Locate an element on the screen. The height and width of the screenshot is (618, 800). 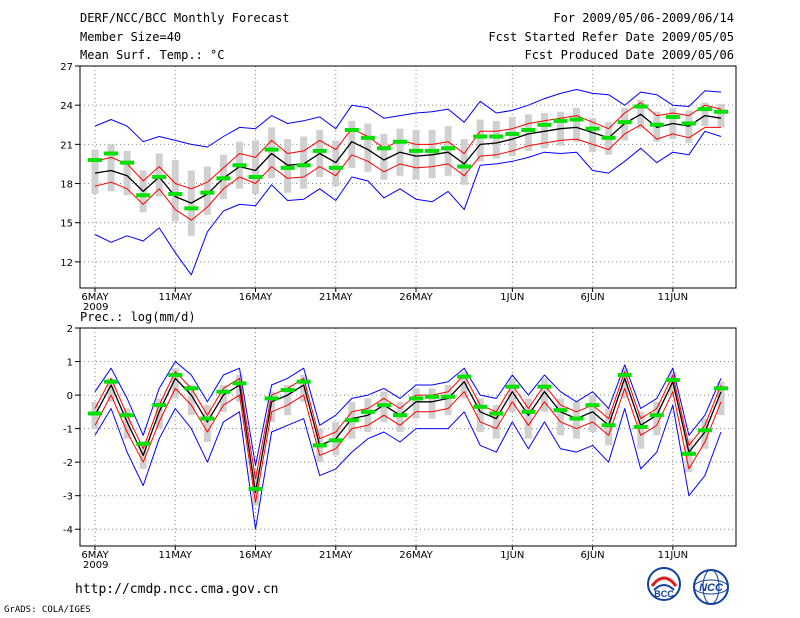
y-tick-label: -3 is located at coordinates (68, 497).